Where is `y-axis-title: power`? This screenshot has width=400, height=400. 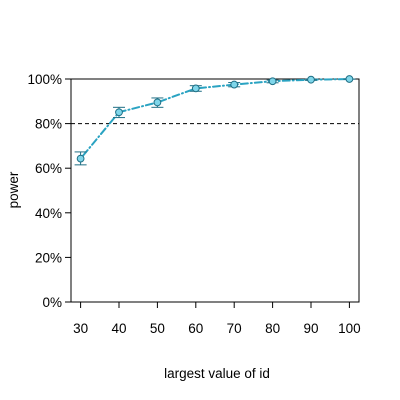
y-axis-title: power is located at coordinates (13, 189).